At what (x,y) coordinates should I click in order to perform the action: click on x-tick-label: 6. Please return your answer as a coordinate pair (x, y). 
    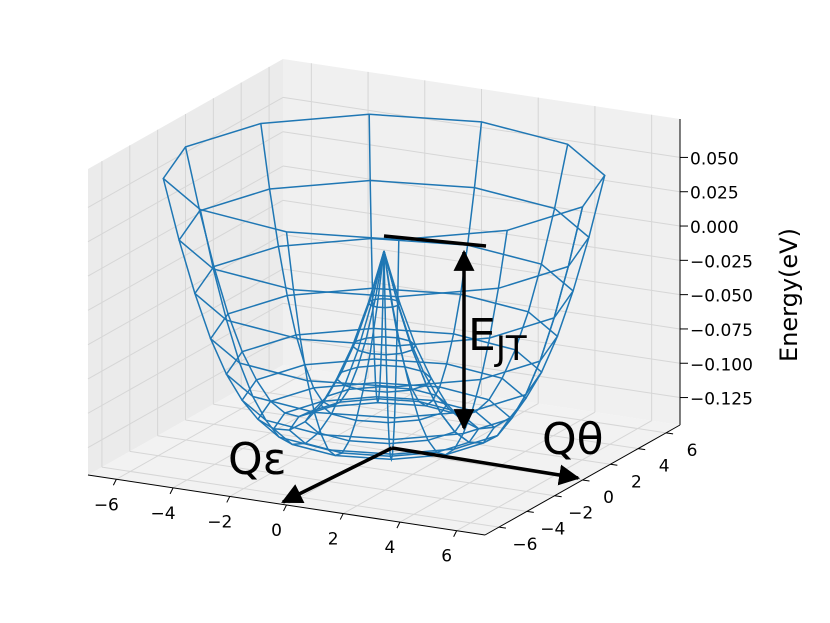
    Looking at the image, I should click on (446, 557).